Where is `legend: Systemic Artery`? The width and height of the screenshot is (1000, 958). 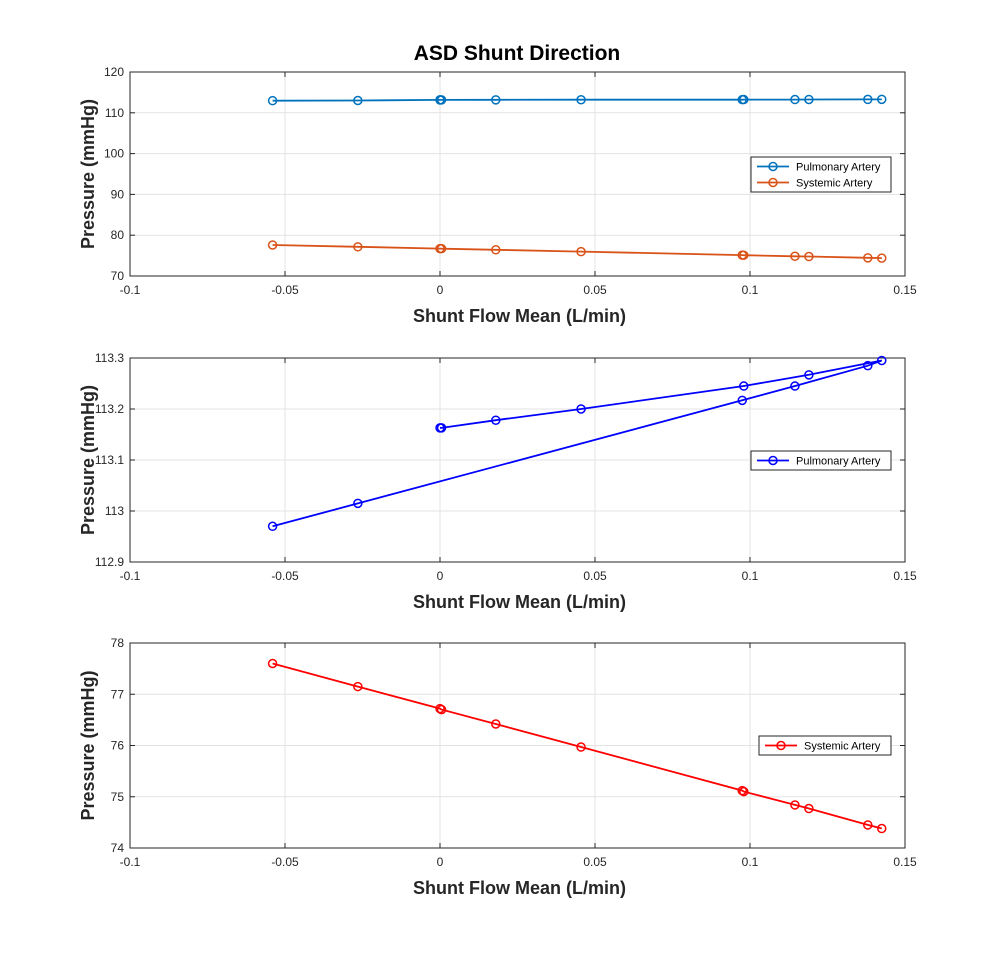
legend: Systemic Artery is located at coordinates (825, 745).